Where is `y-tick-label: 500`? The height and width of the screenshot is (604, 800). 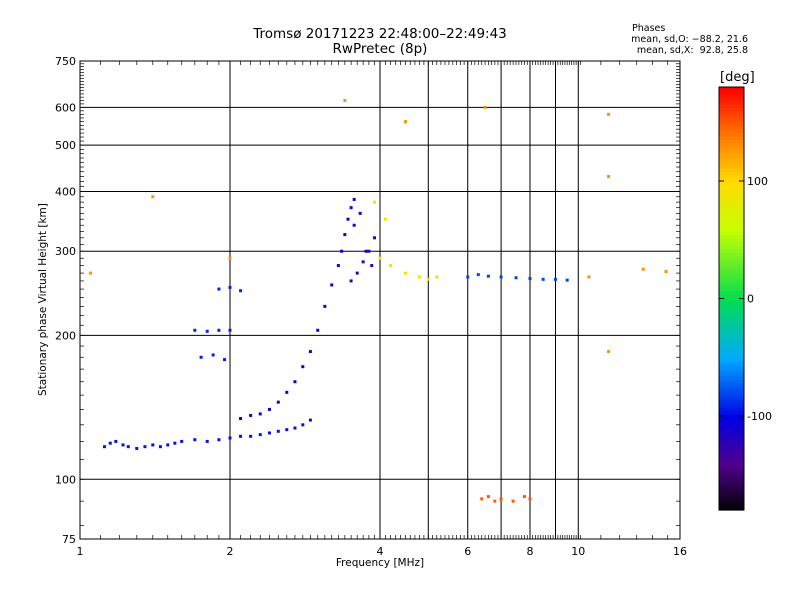 y-tick-label: 500 is located at coordinates (65, 145).